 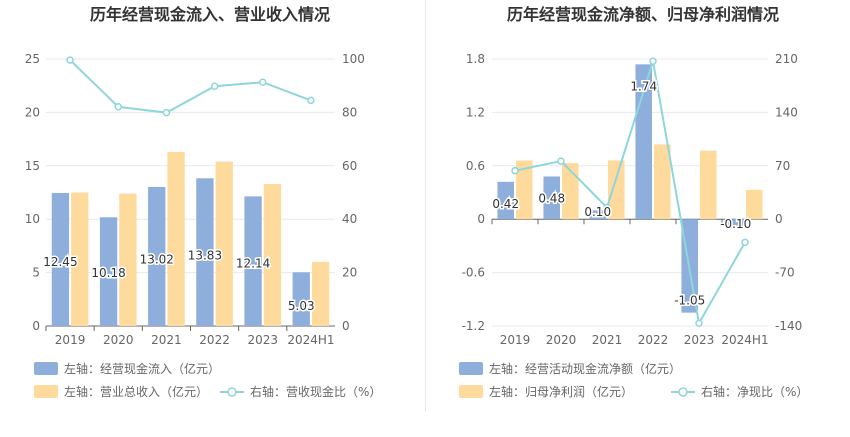 What do you see at coordinates (353, 59) in the screenshot?
I see `right-axis-tick: 100` at bounding box center [353, 59].